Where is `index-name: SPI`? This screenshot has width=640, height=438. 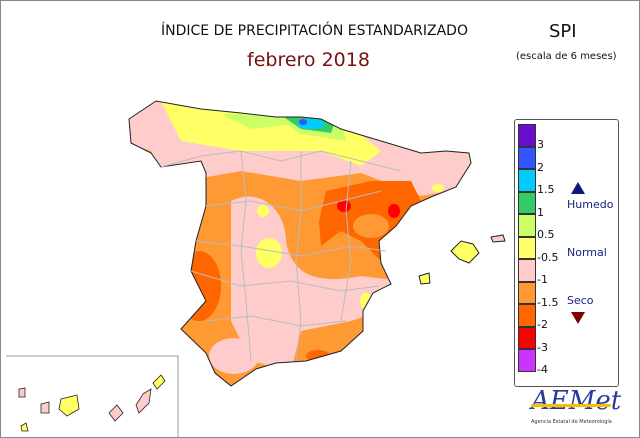 index-name: SPI is located at coordinates (563, 31).